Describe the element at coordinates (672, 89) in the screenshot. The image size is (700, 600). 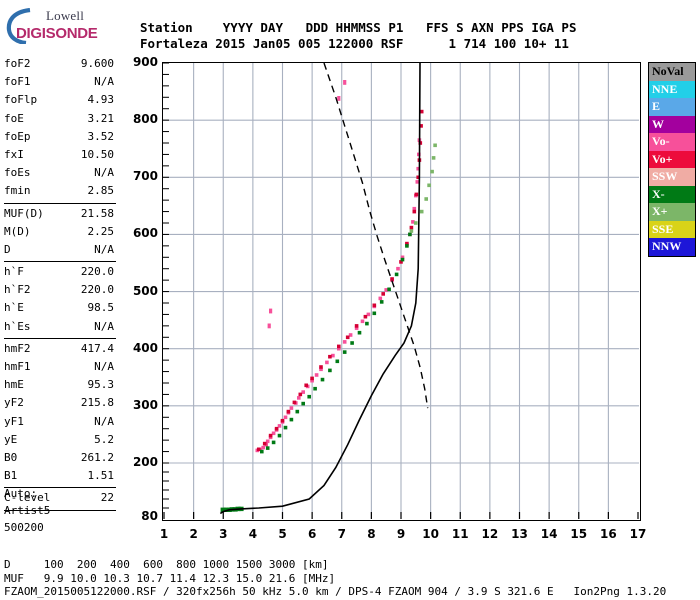
I see `legend-item-nne: NNE` at that location.